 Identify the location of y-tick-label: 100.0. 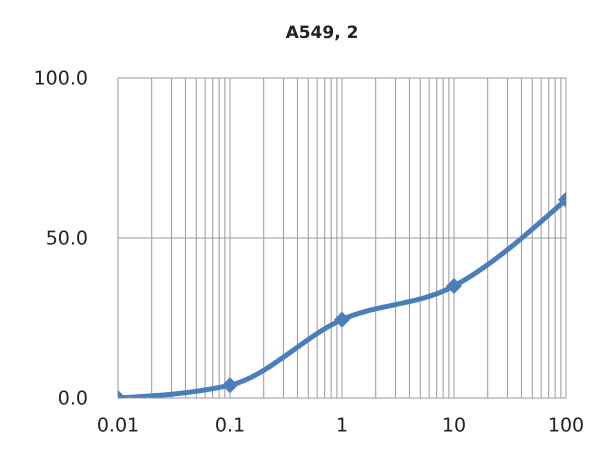
(61, 79).